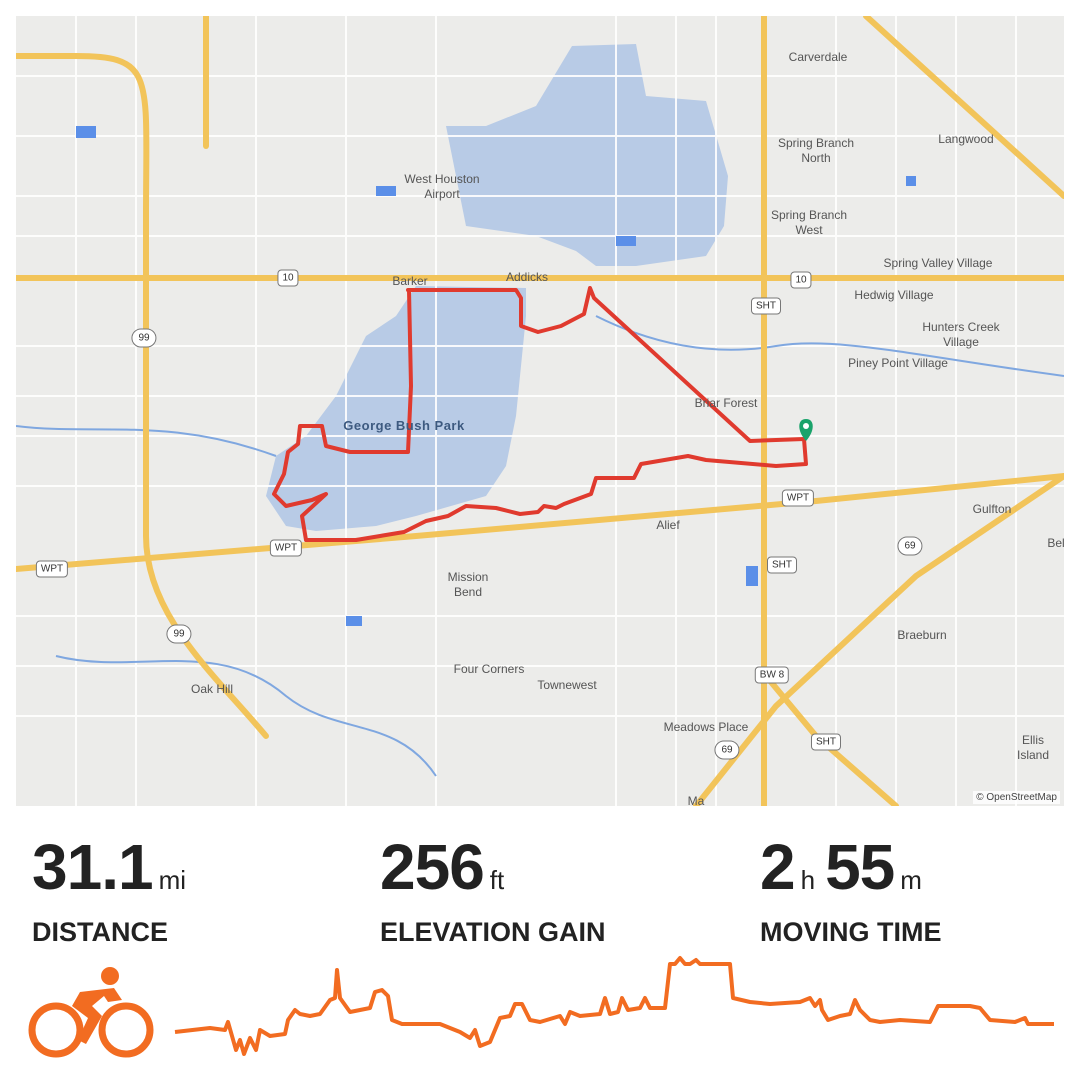 The width and height of the screenshot is (1080, 1080). Describe the element at coordinates (992, 509) in the screenshot. I see `map-label-gulfton: Gulfton` at that location.